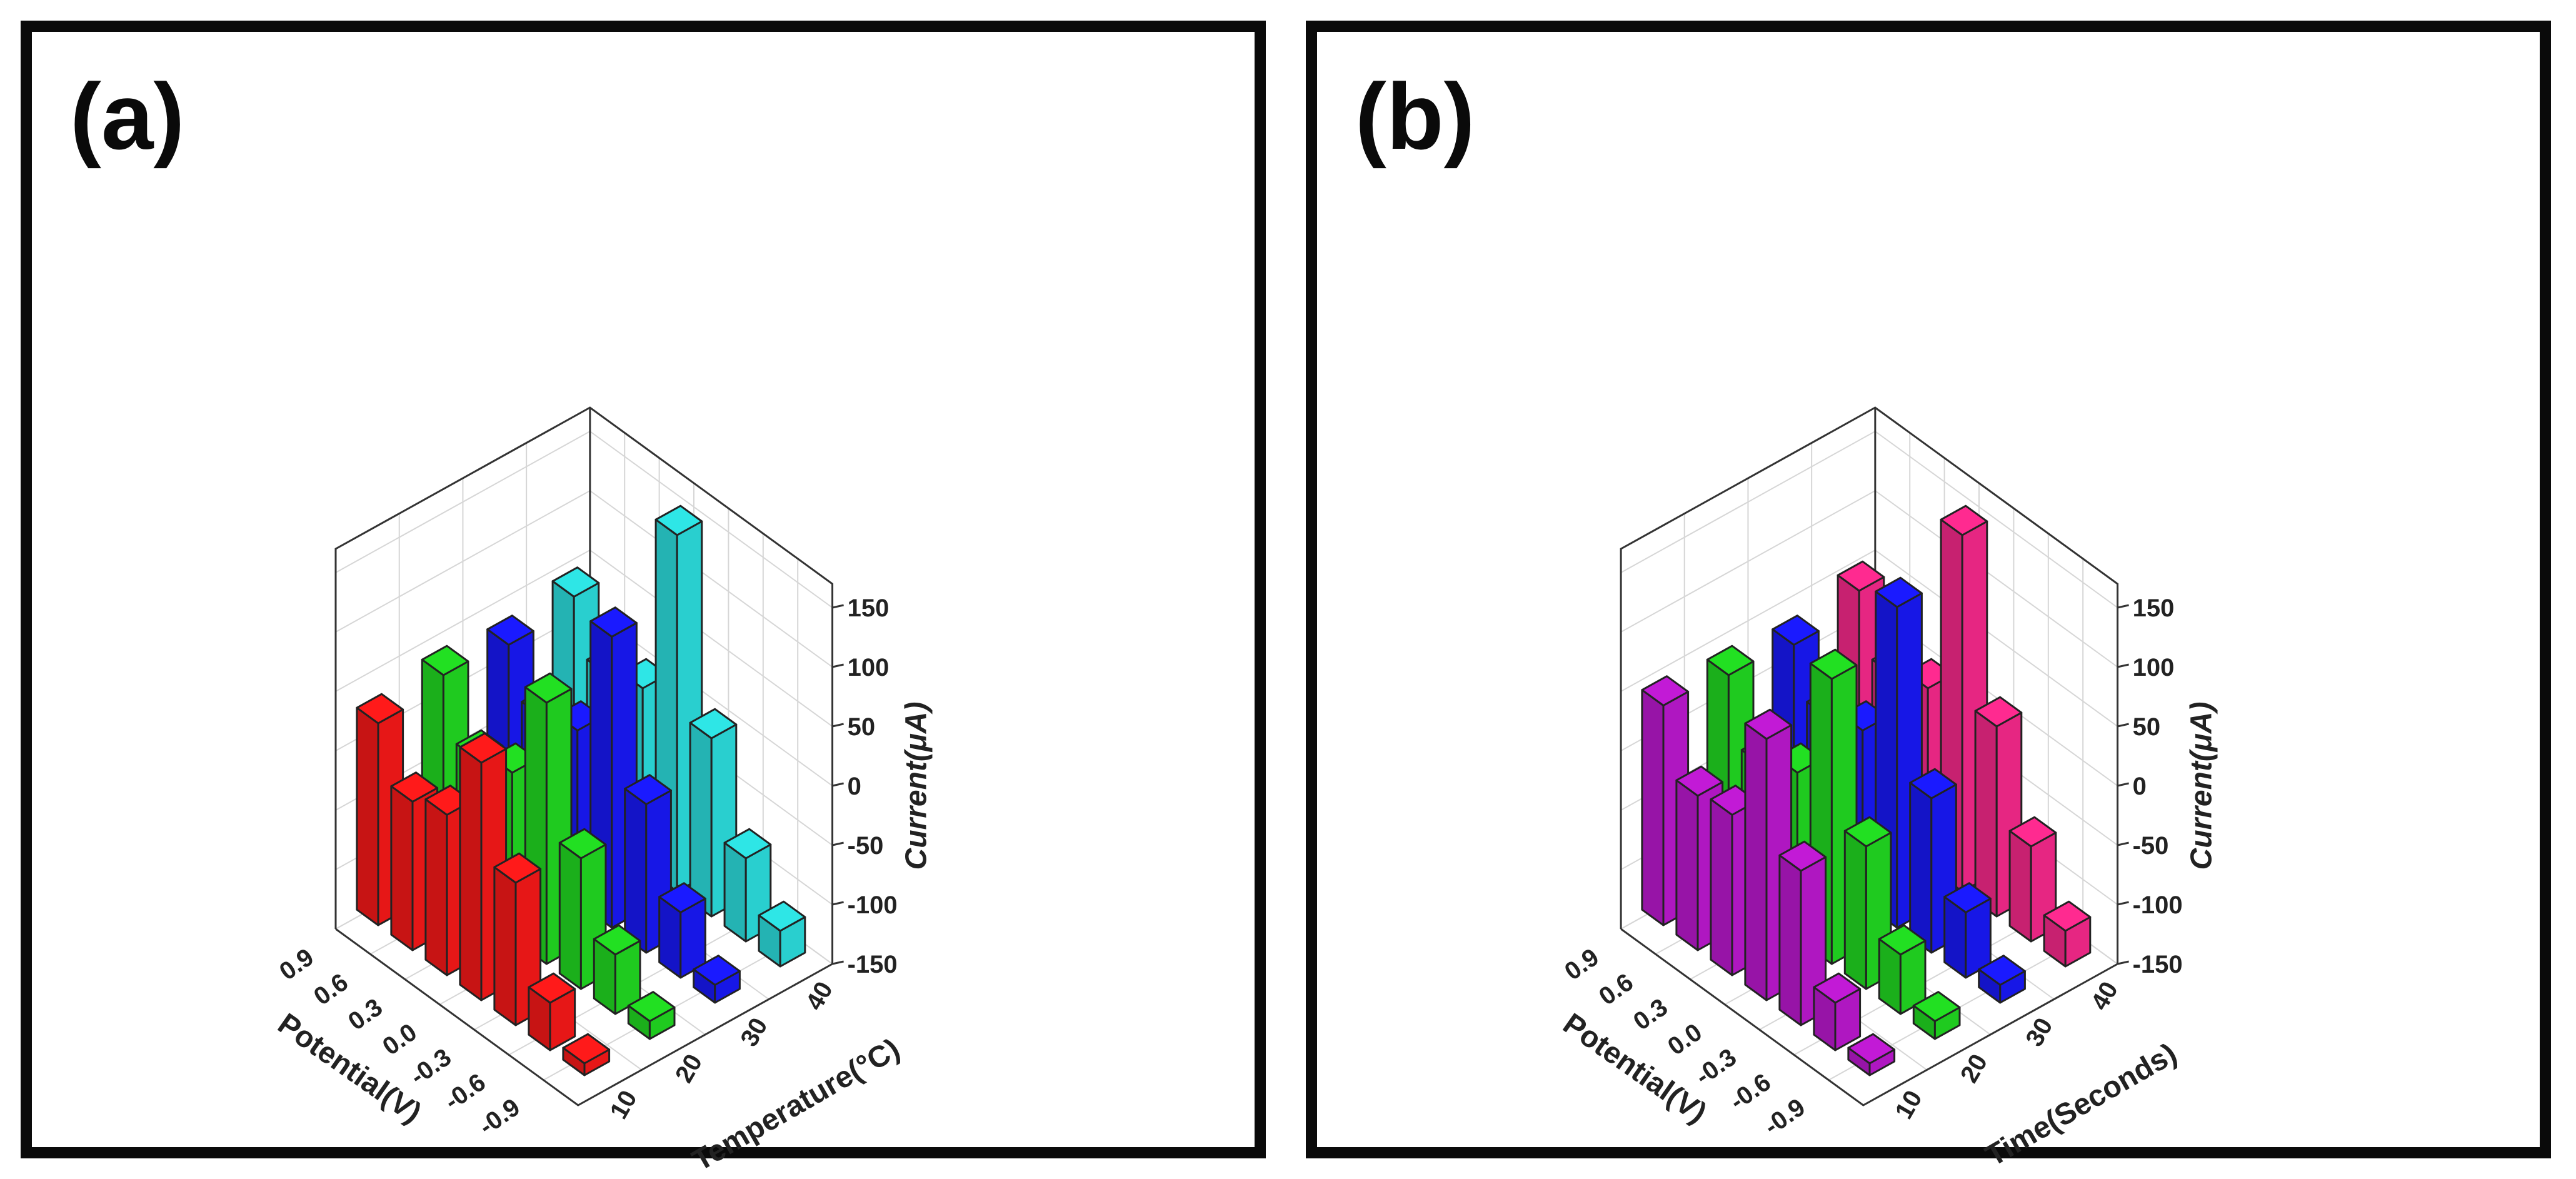  Describe the element at coordinates (127, 116) in the screenshot. I see `panel-a-label: (a)` at that location.